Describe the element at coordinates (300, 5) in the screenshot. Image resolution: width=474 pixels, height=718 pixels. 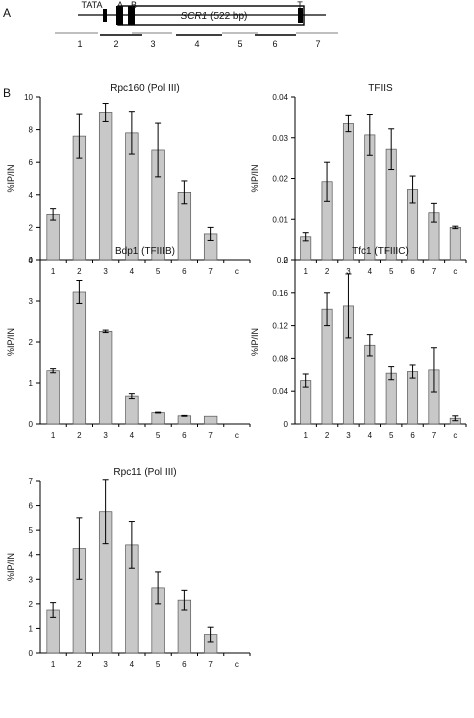
I see `terminator-label: T` at that location.